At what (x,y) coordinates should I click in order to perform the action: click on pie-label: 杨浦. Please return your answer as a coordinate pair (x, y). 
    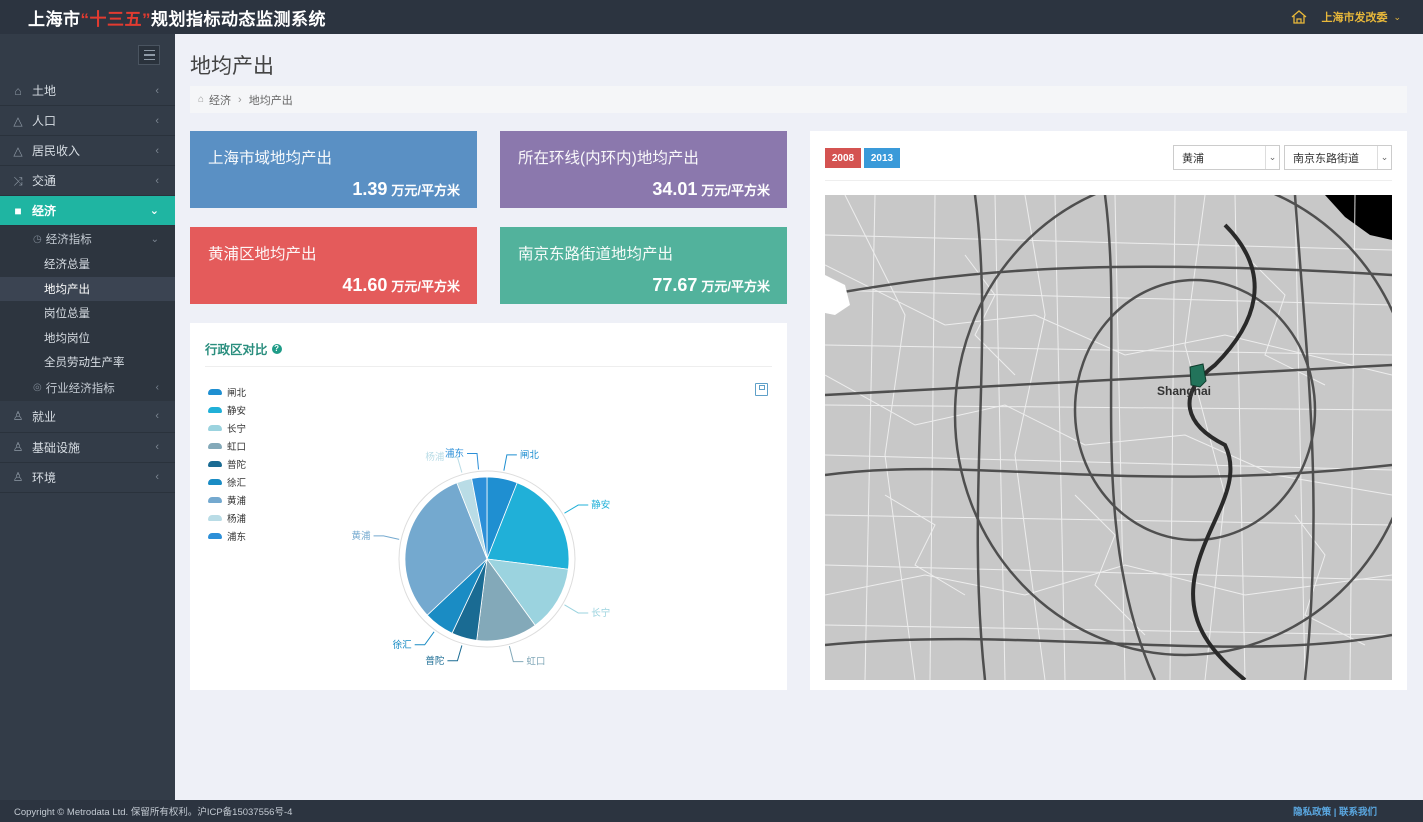
    Looking at the image, I should click on (435, 457).